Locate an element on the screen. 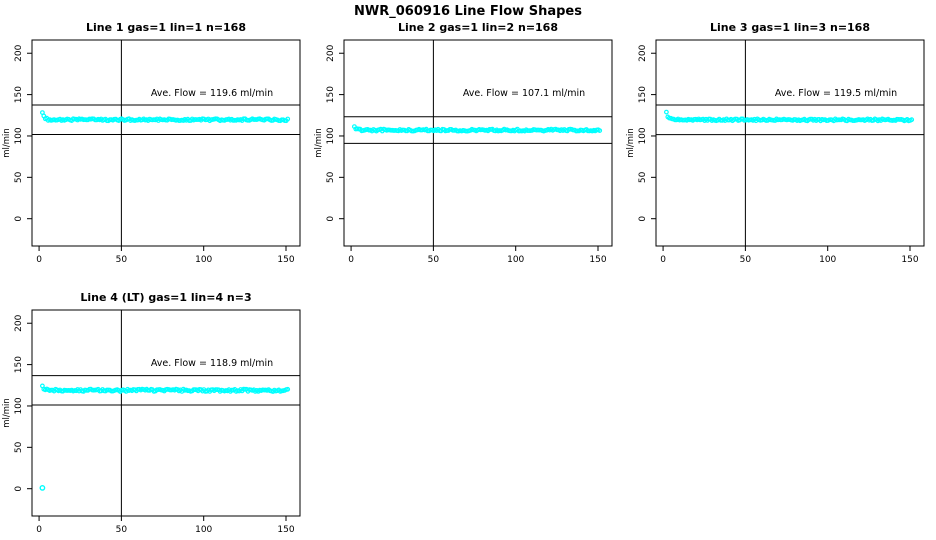  ave-flow-annotation: Ave. Flow = 107.1 ml/min is located at coordinates (524, 93).